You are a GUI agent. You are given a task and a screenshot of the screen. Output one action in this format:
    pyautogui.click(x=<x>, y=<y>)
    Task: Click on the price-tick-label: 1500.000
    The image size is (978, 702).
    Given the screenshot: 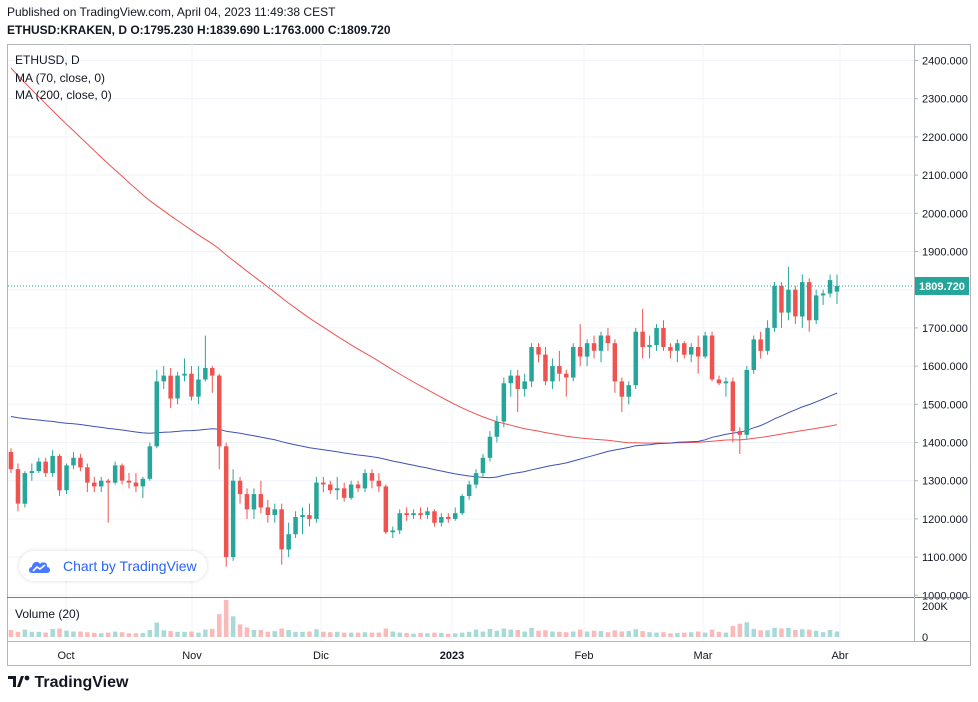 What is the action you would take?
    pyautogui.click(x=945, y=405)
    